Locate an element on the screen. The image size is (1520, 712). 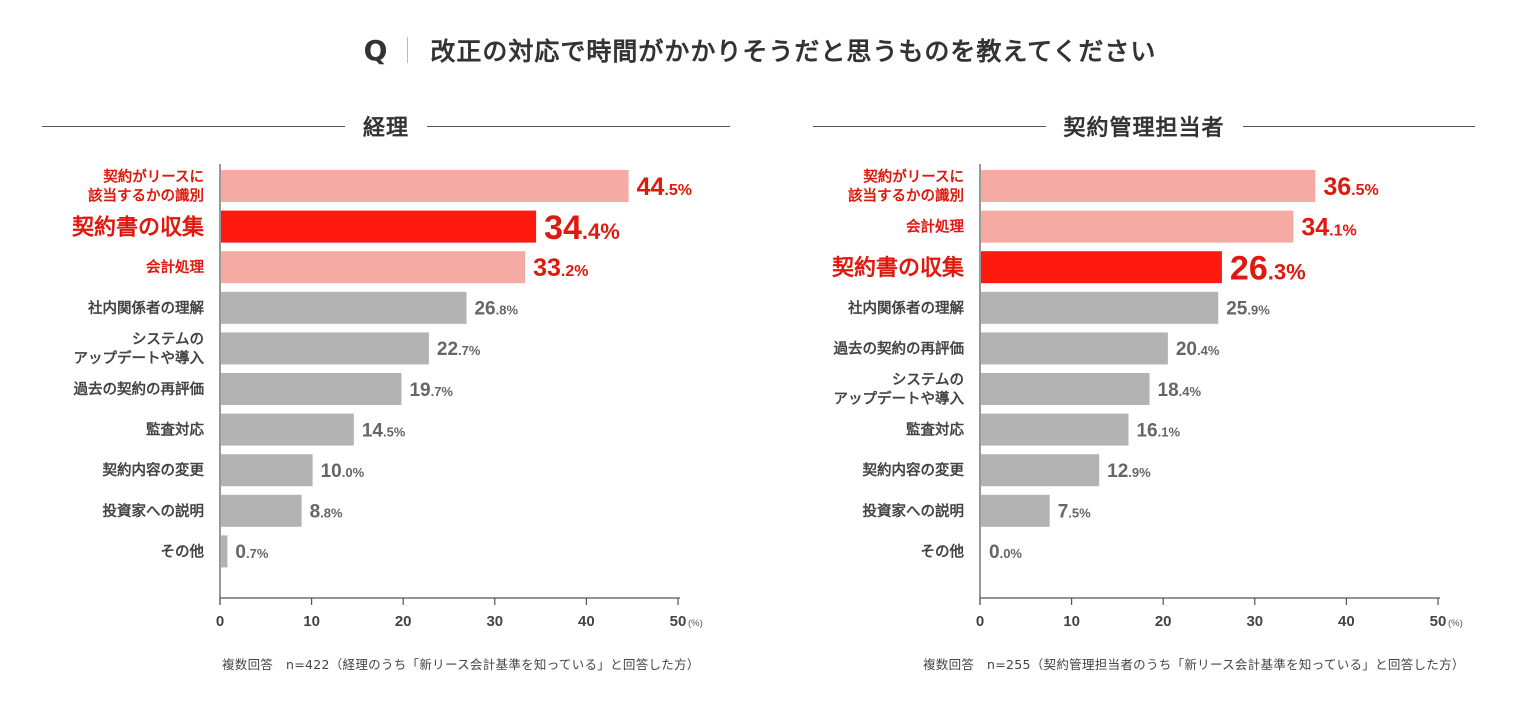
chart-title-text: 経理 is located at coordinates (386, 128).